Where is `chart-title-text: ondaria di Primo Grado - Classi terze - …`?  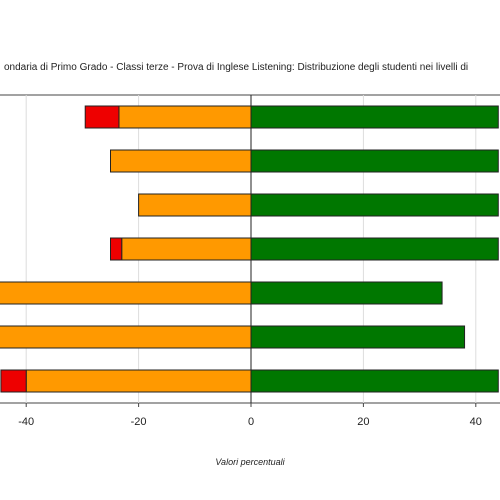 chart-title-text: ondaria di Primo Grado - Classi terze - … is located at coordinates (236, 67).